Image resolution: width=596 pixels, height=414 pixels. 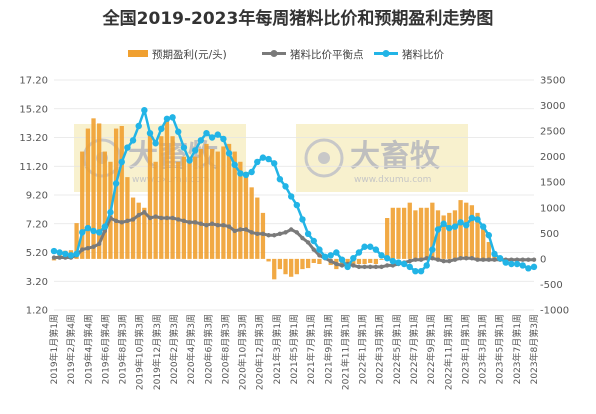 What do you see at coordinates (345, 352) in the screenshot?
I see `x-tick-label: 2021年11月第1周` at bounding box center [345, 352].